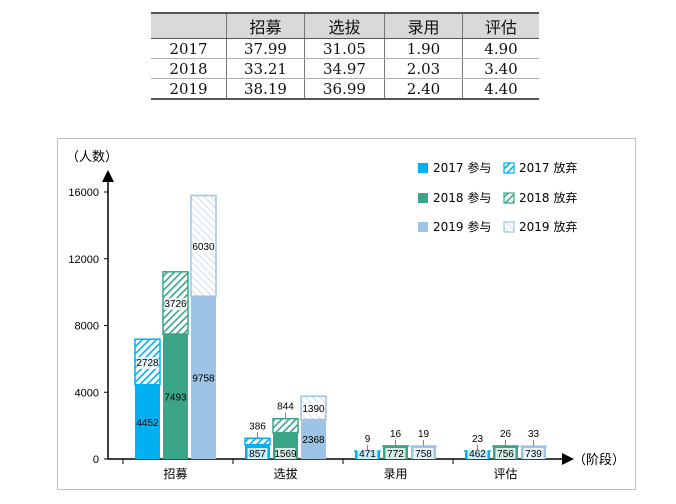 Image resolution: width=676 pixels, height=504 pixels. I want to click on data-label-participate: 1569, so click(285, 454).